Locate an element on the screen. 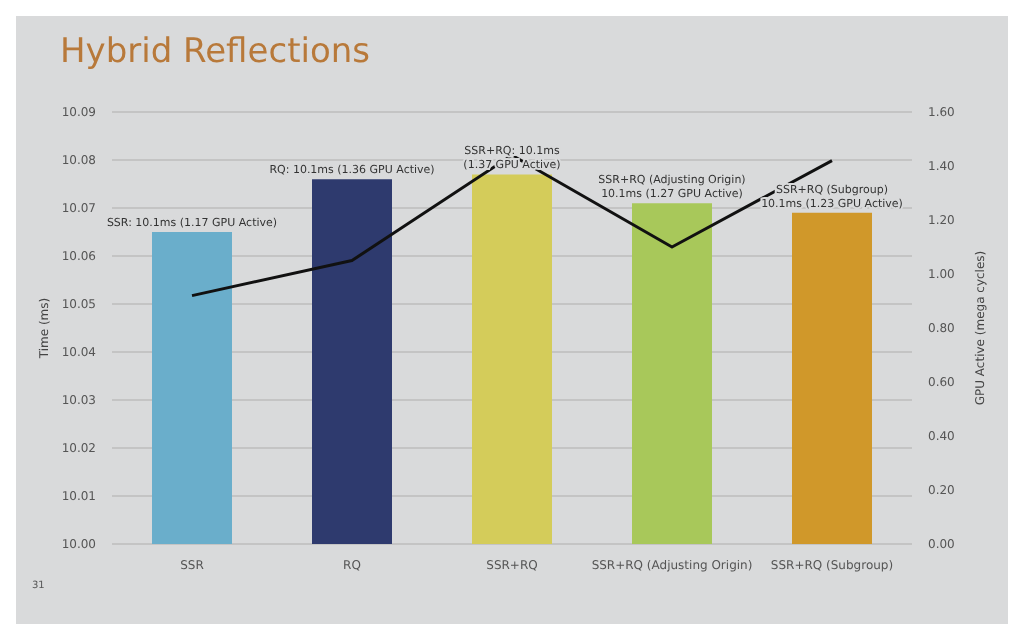 This screenshot has width=1024, height=640. chart-title: Hybrid Reflections is located at coordinates (215, 52).